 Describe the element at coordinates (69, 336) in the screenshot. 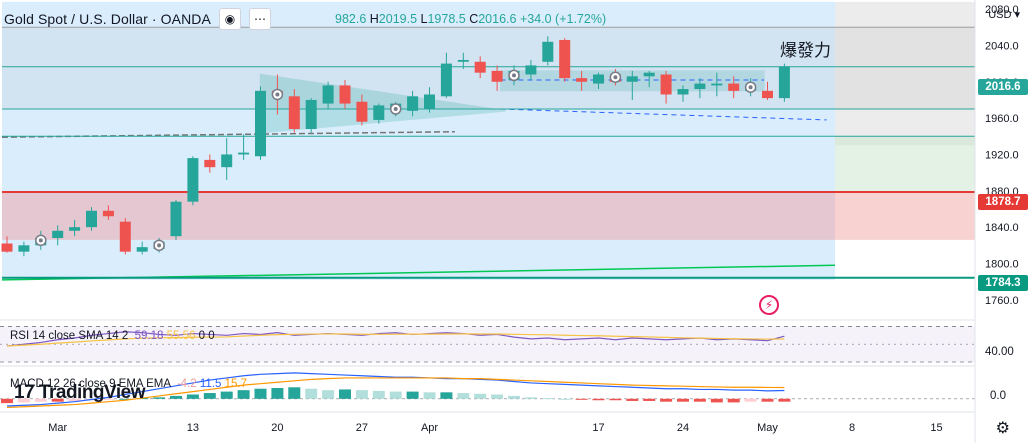

I see `rsi-label: RSI 14 close SMA 14 2` at that location.